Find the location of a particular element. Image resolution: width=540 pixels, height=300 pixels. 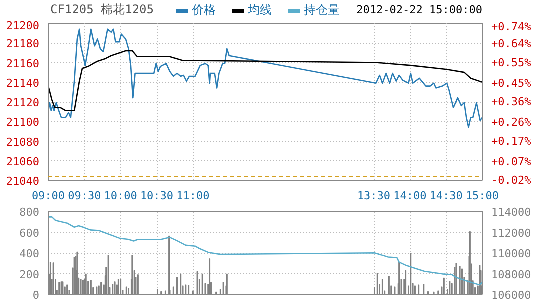

y2-tick-label: +0.55% is located at coordinates (512, 63).